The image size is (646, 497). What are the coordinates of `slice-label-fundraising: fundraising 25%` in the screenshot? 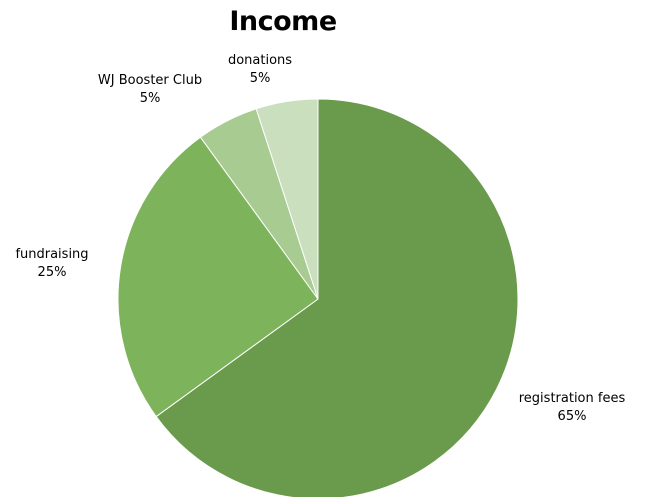 It's located at (52, 264).